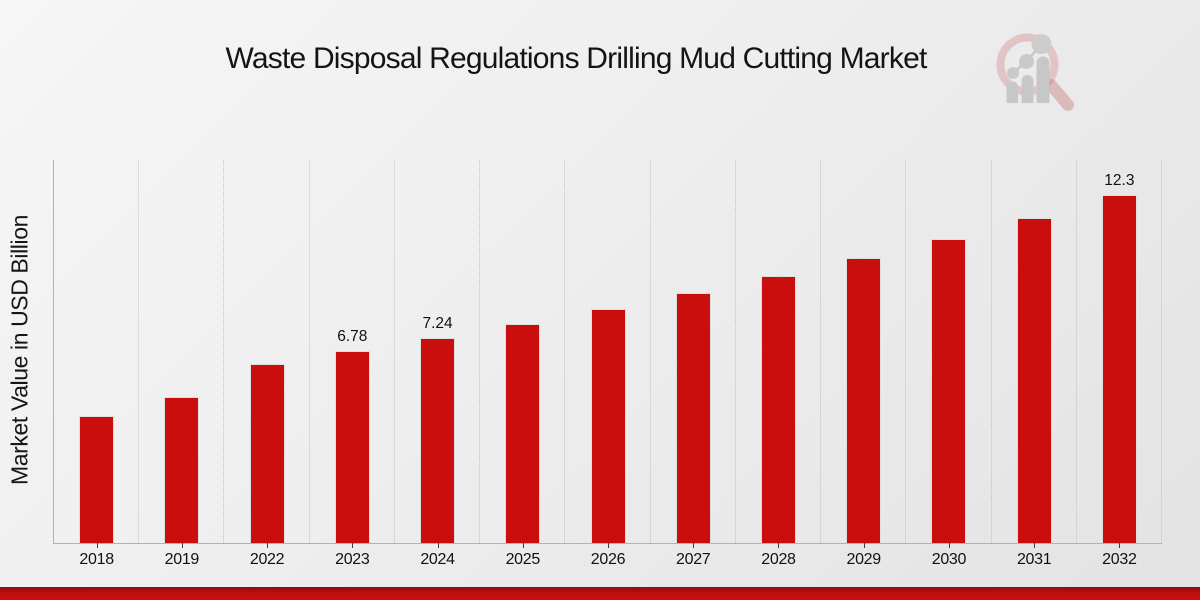  I want to click on x-label-2024: 2024, so click(437, 559).